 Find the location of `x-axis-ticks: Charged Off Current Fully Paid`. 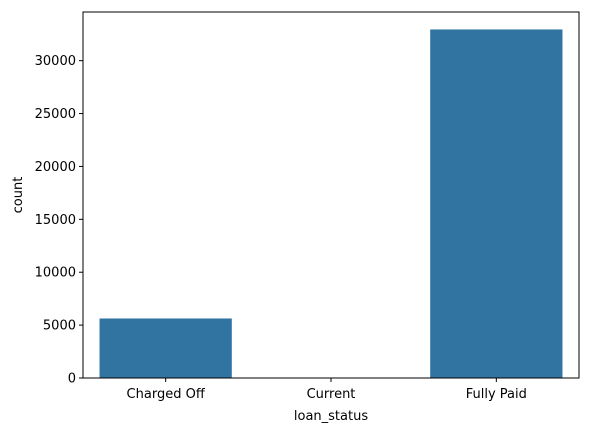

x-axis-ticks: Charged Off Current Fully Paid is located at coordinates (327, 390).